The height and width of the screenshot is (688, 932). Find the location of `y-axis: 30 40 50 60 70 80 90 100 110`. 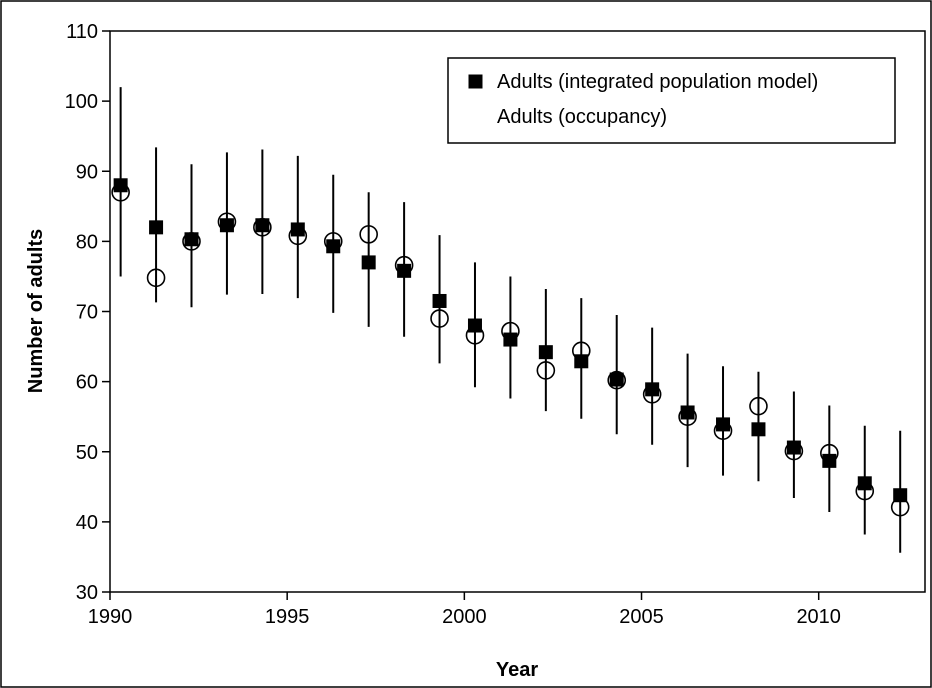

y-axis: 30 40 50 60 70 80 90 100 110 is located at coordinates (87, 312).